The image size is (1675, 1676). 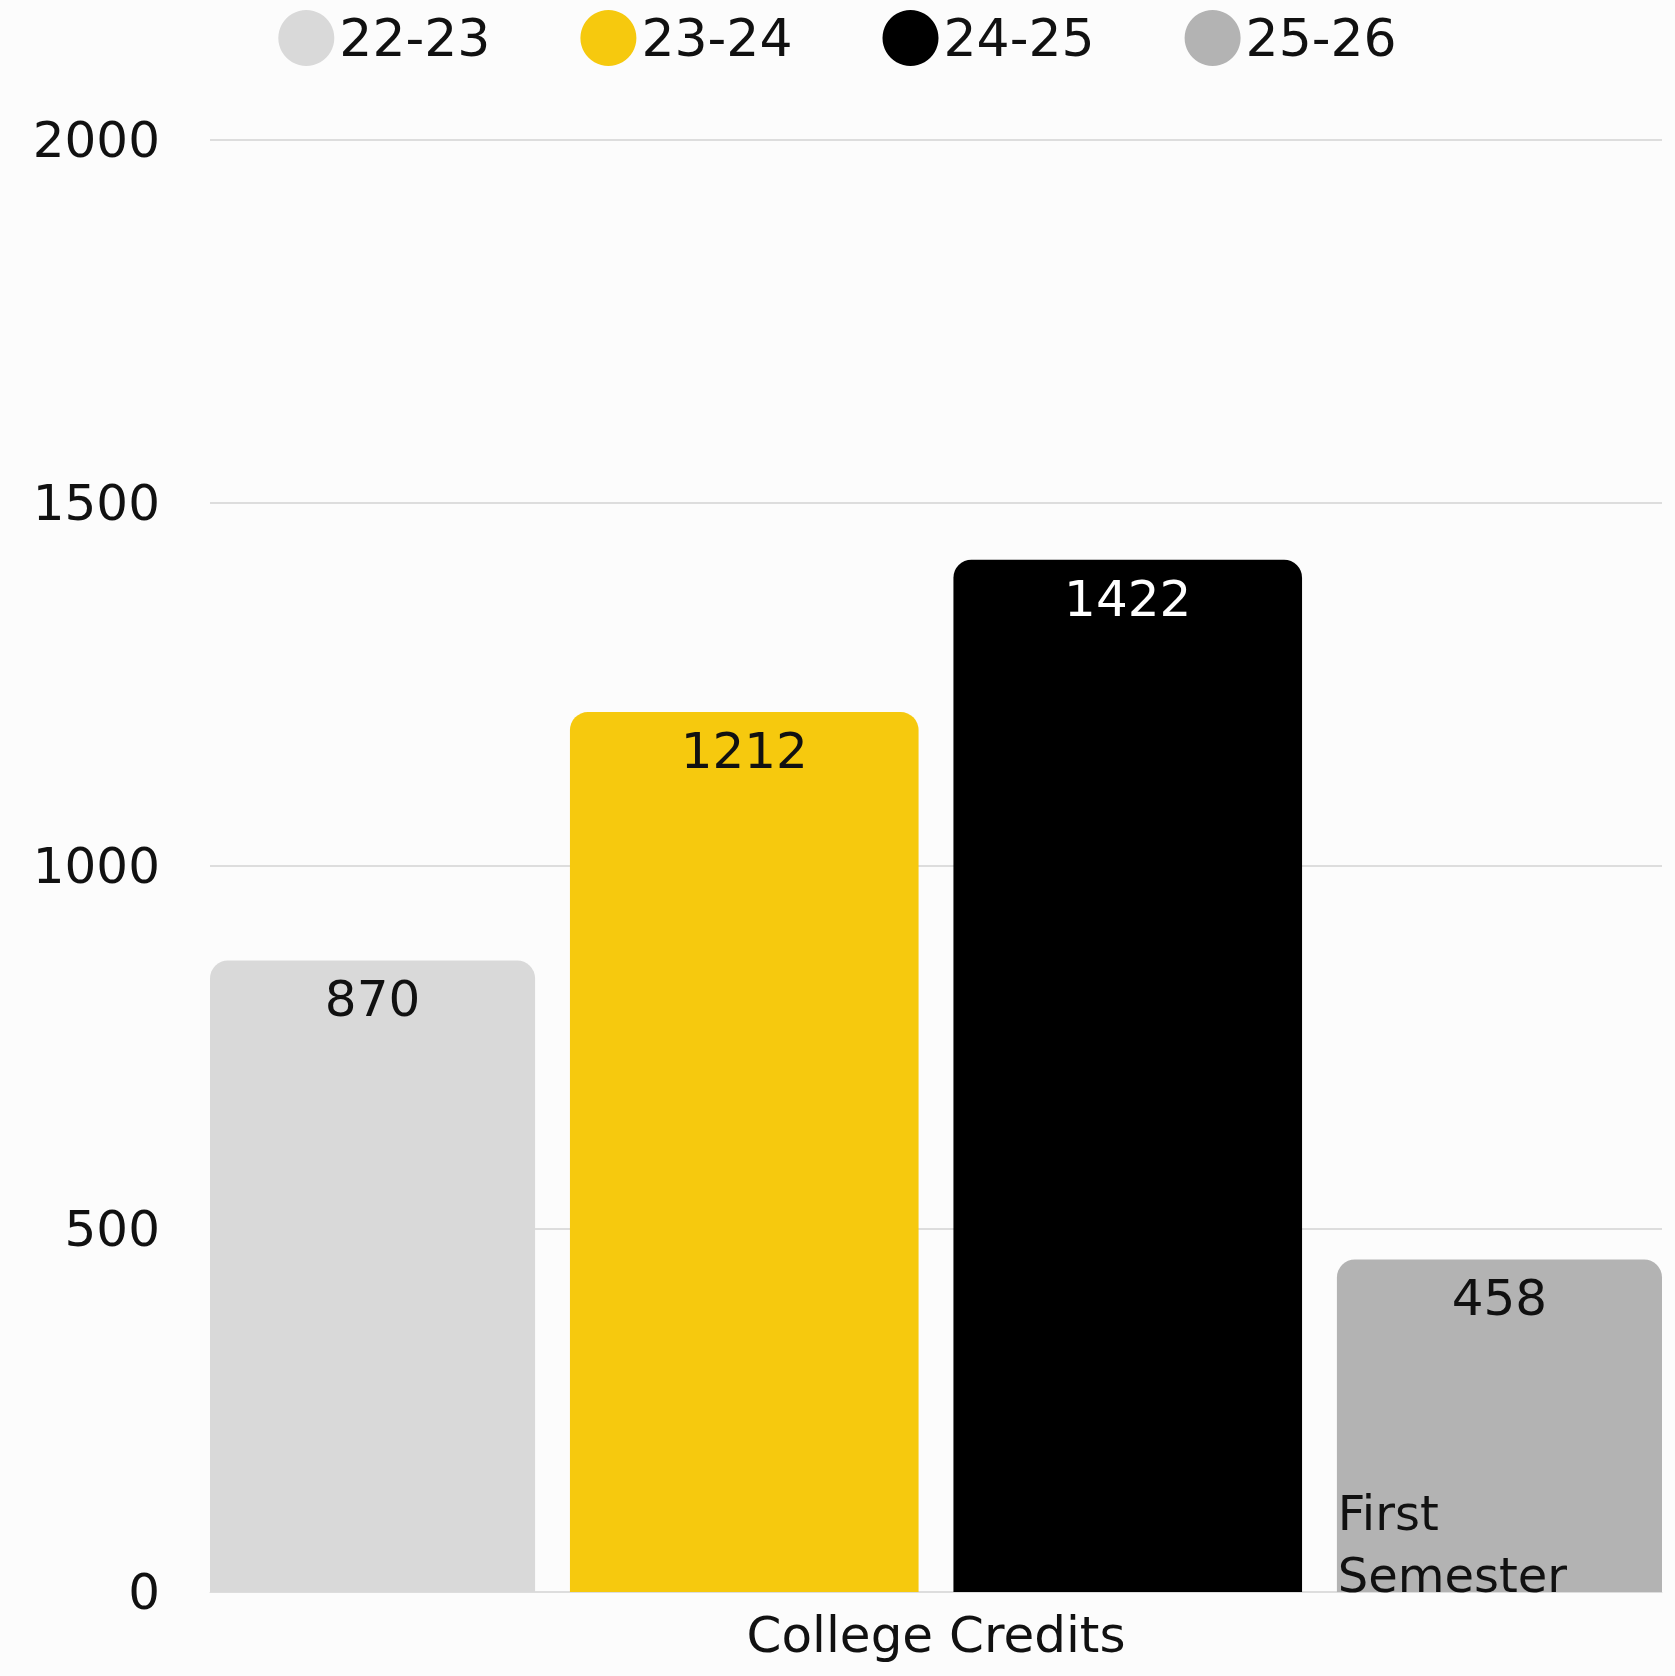 I want to click on data-label: 870, so click(x=372, y=999).